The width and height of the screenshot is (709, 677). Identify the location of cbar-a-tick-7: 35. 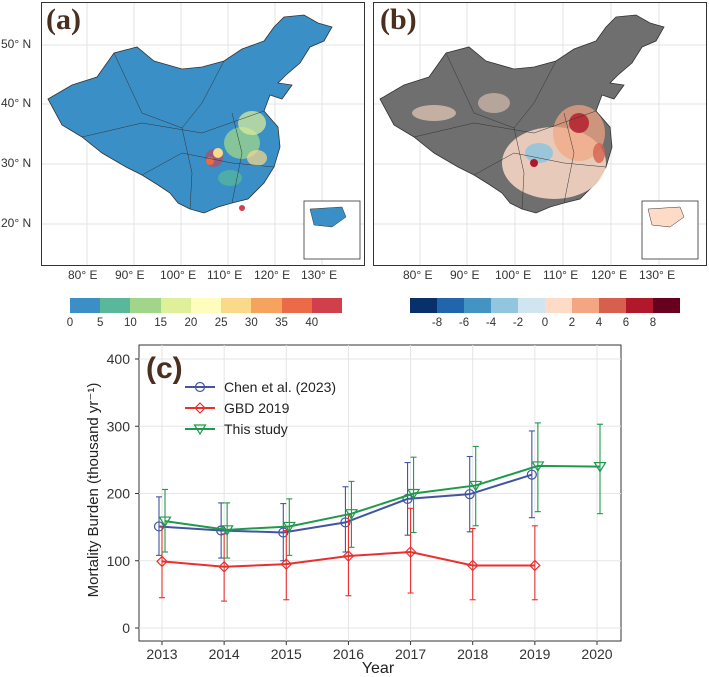
(281, 323).